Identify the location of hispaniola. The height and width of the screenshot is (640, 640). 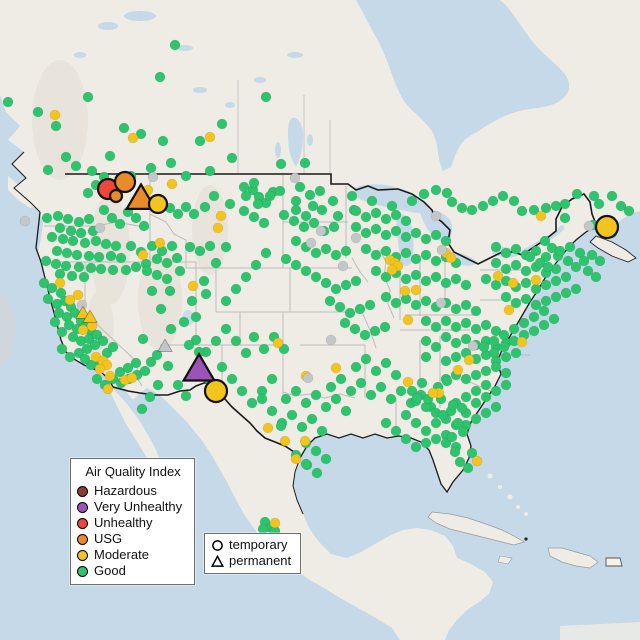
(573, 558).